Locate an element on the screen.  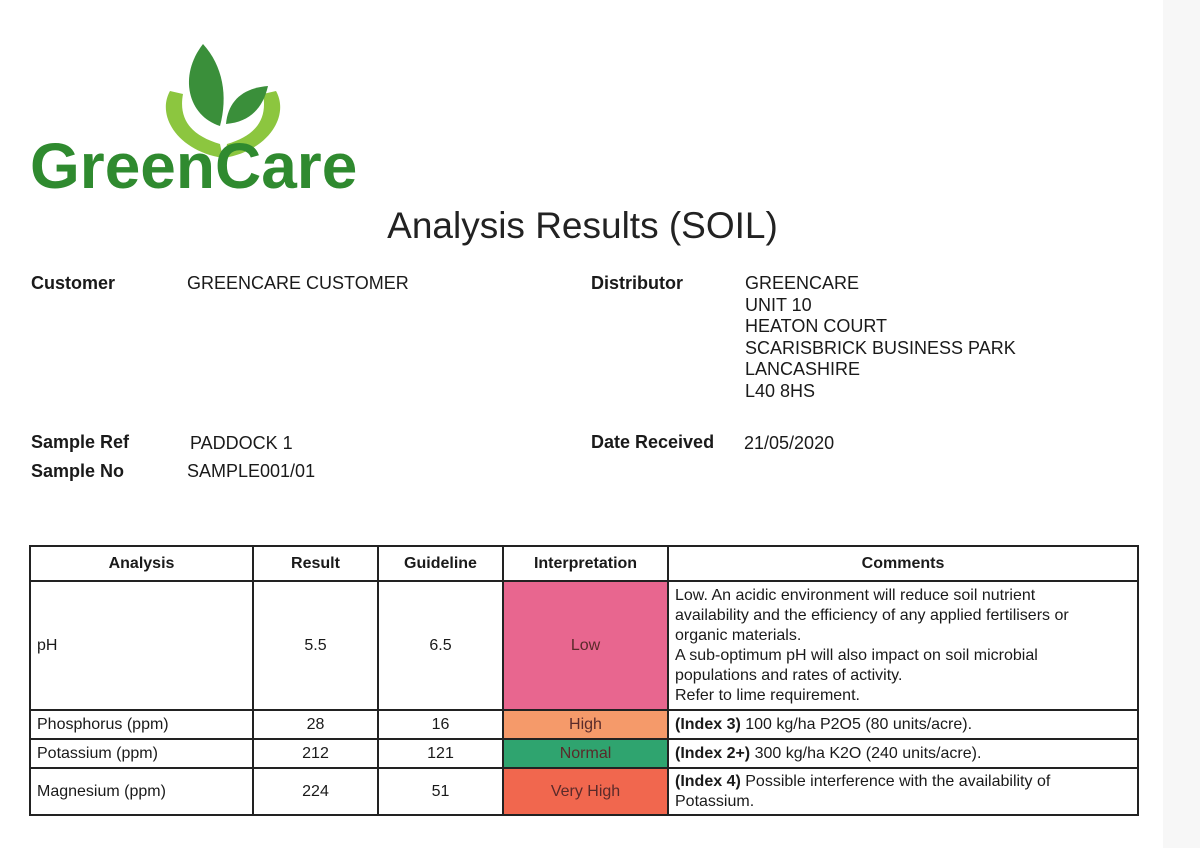
header-guideline: Guideline is located at coordinates (440, 563).